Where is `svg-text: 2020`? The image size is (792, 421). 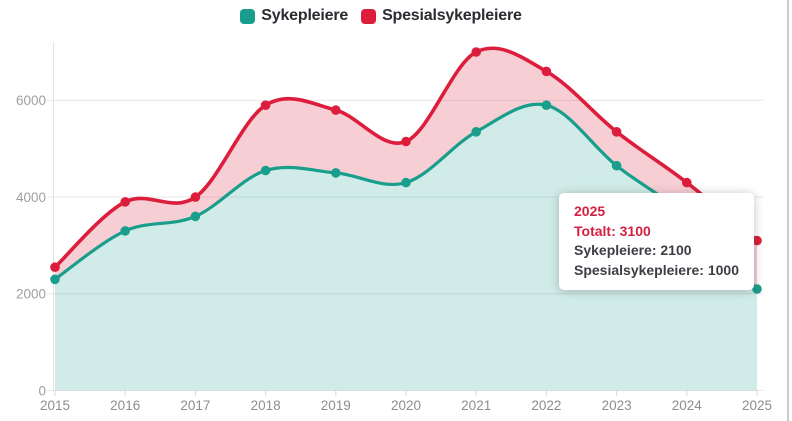 svg-text: 2020 is located at coordinates (406, 405).